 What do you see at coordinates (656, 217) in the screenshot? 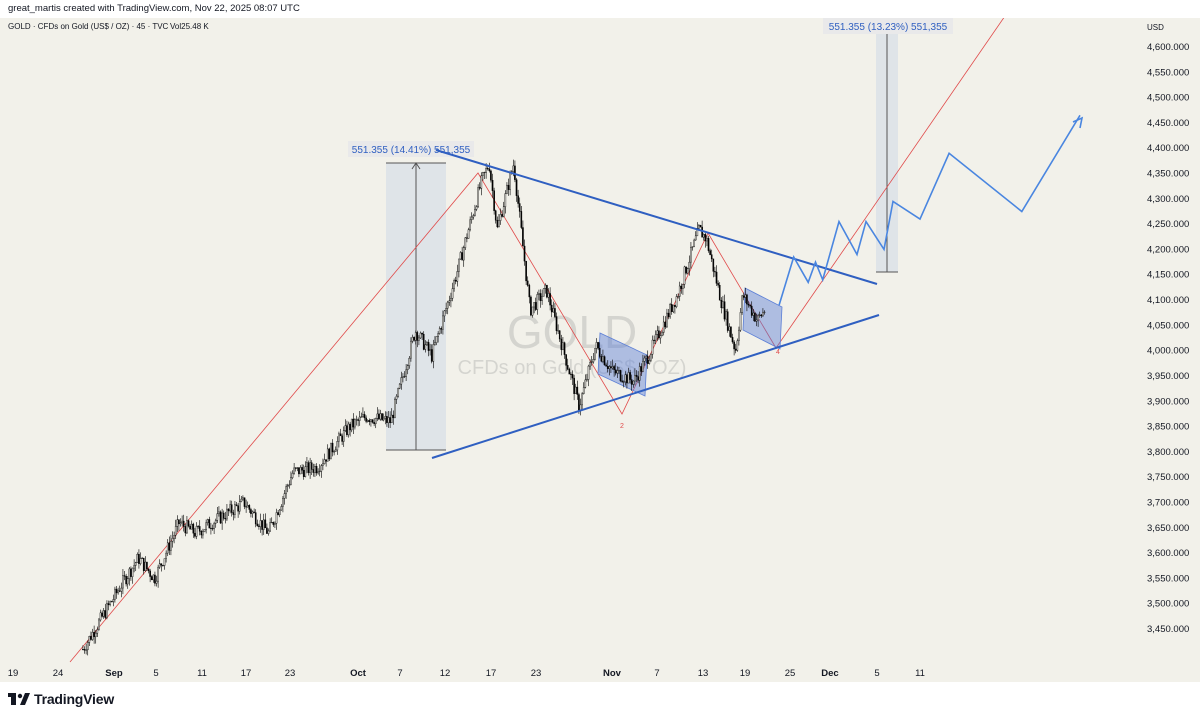
I see `upper-trendline` at bounding box center [656, 217].